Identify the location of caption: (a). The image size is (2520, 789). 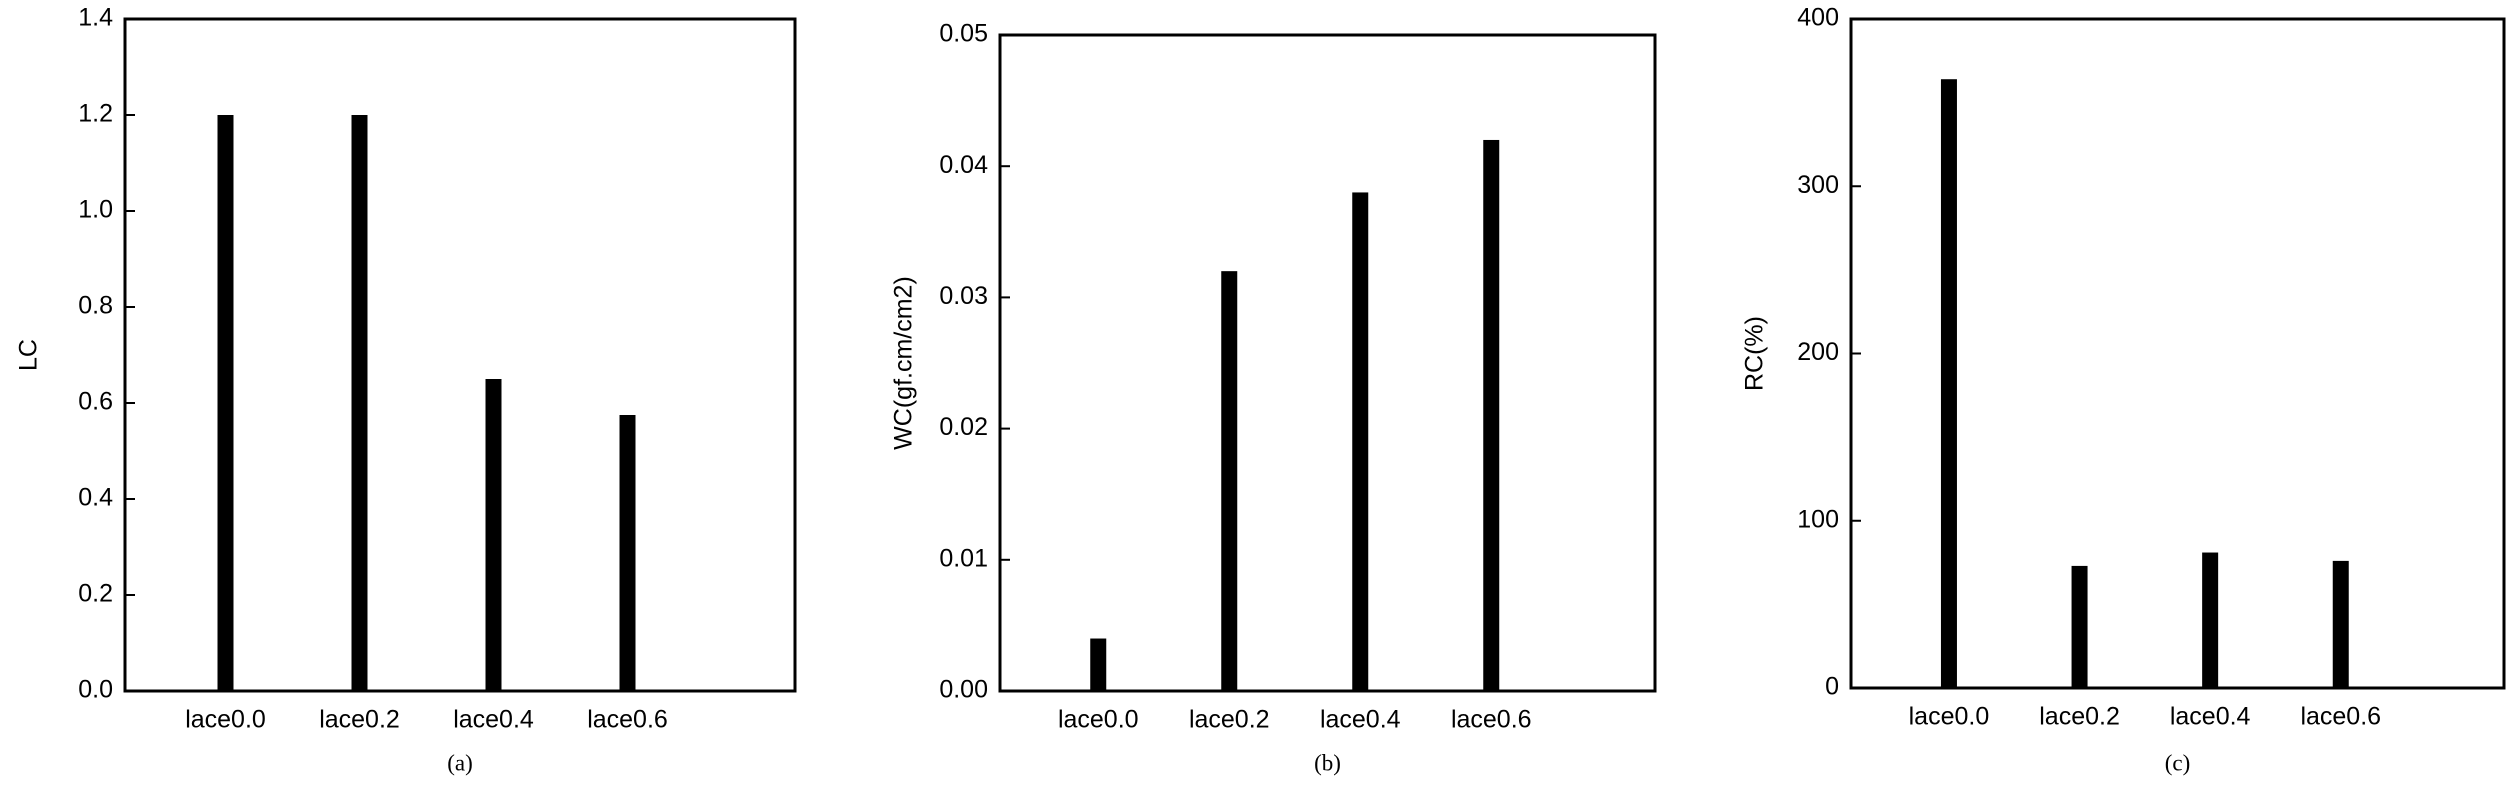
(460, 762).